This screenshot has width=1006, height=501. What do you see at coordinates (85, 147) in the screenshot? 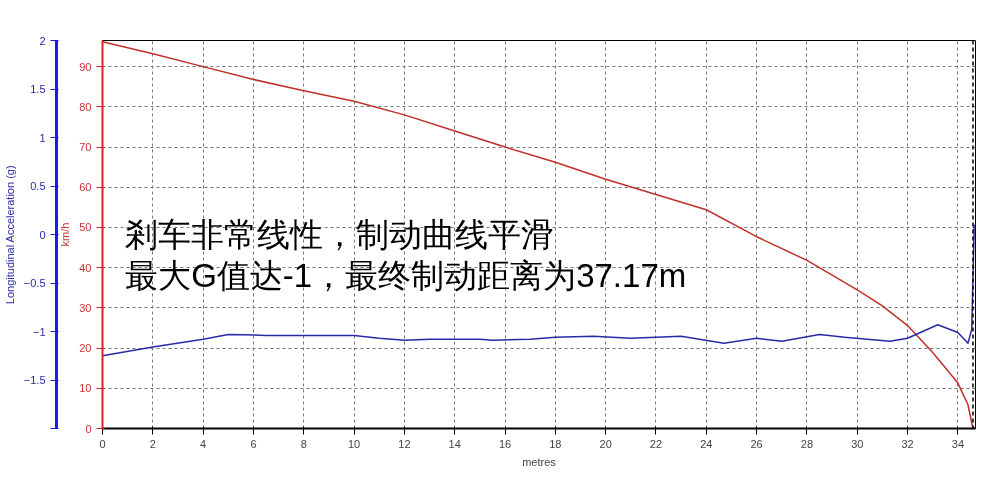
I see `y-tick-label: 70` at bounding box center [85, 147].